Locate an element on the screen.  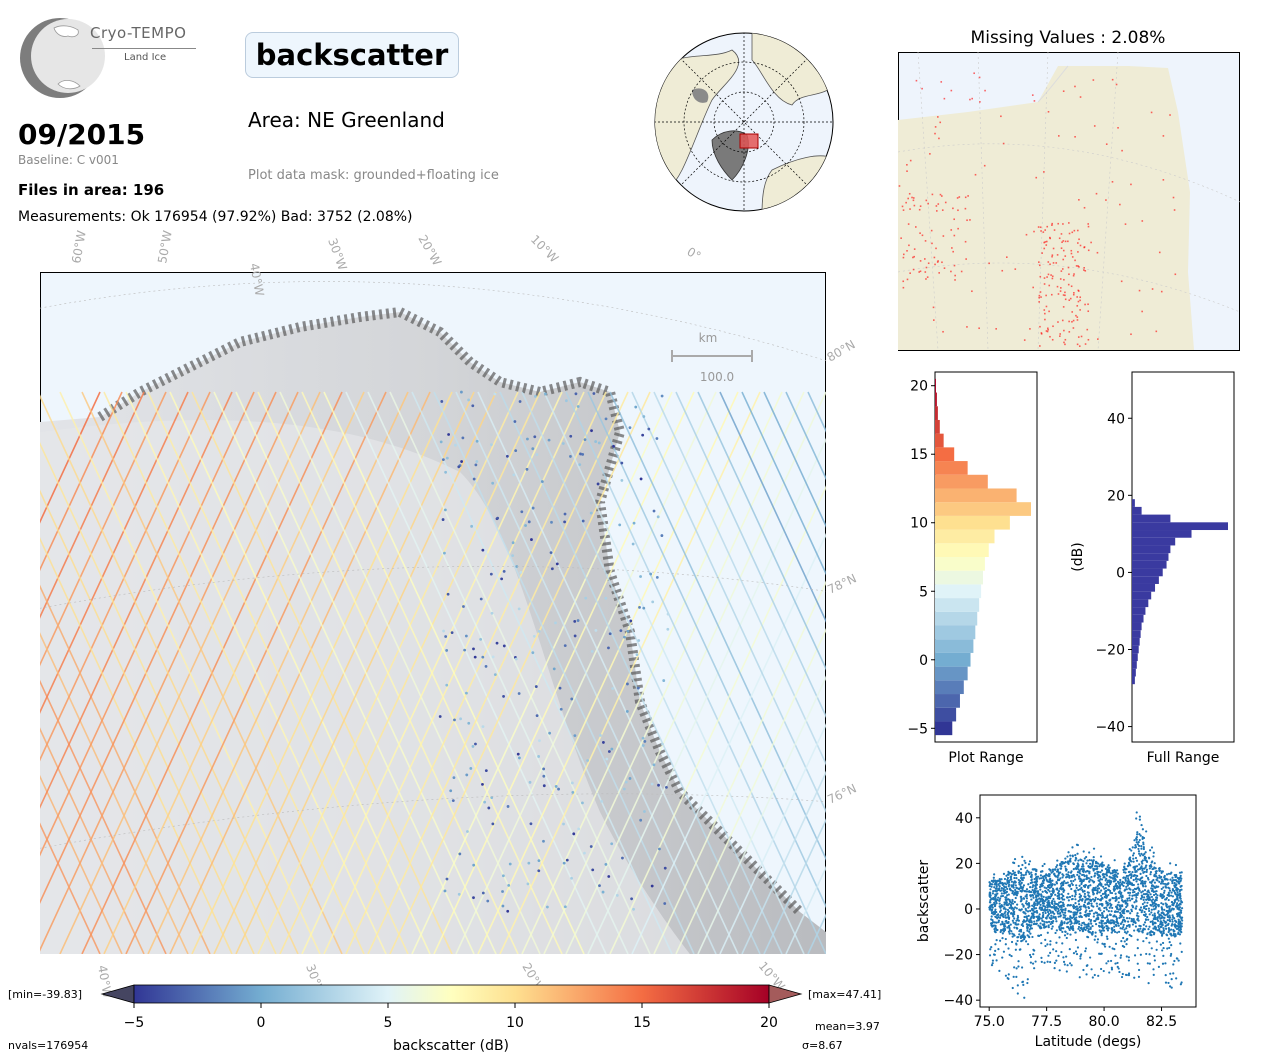
histogram-bar is located at coordinates (935, 385).